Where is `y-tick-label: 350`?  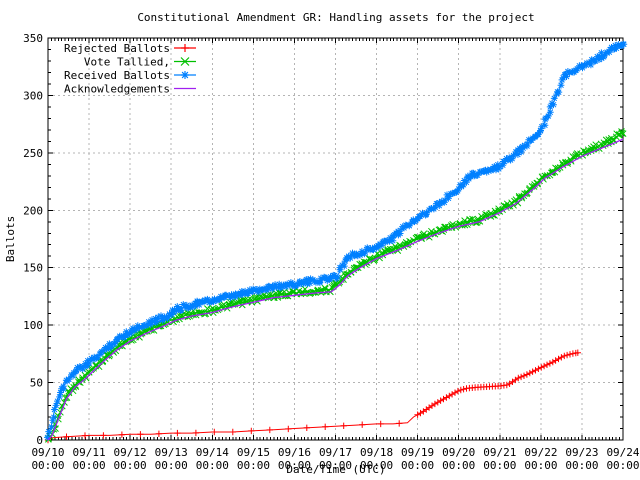 y-tick-label: 350 is located at coordinates (33, 38).